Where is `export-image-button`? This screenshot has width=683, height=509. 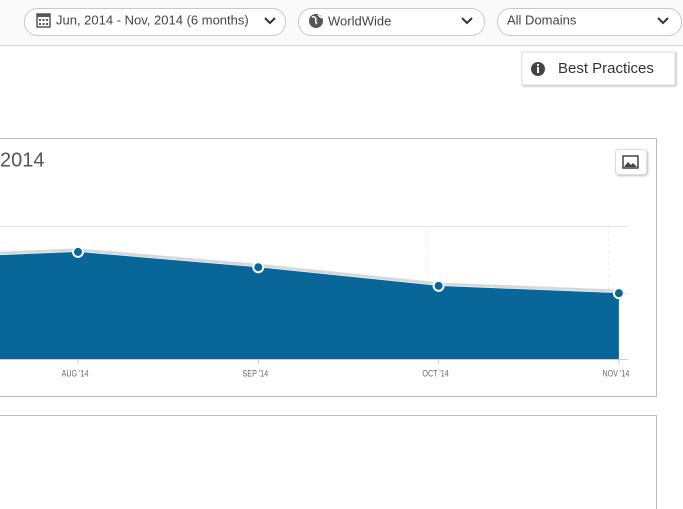 export-image-button is located at coordinates (631, 162).